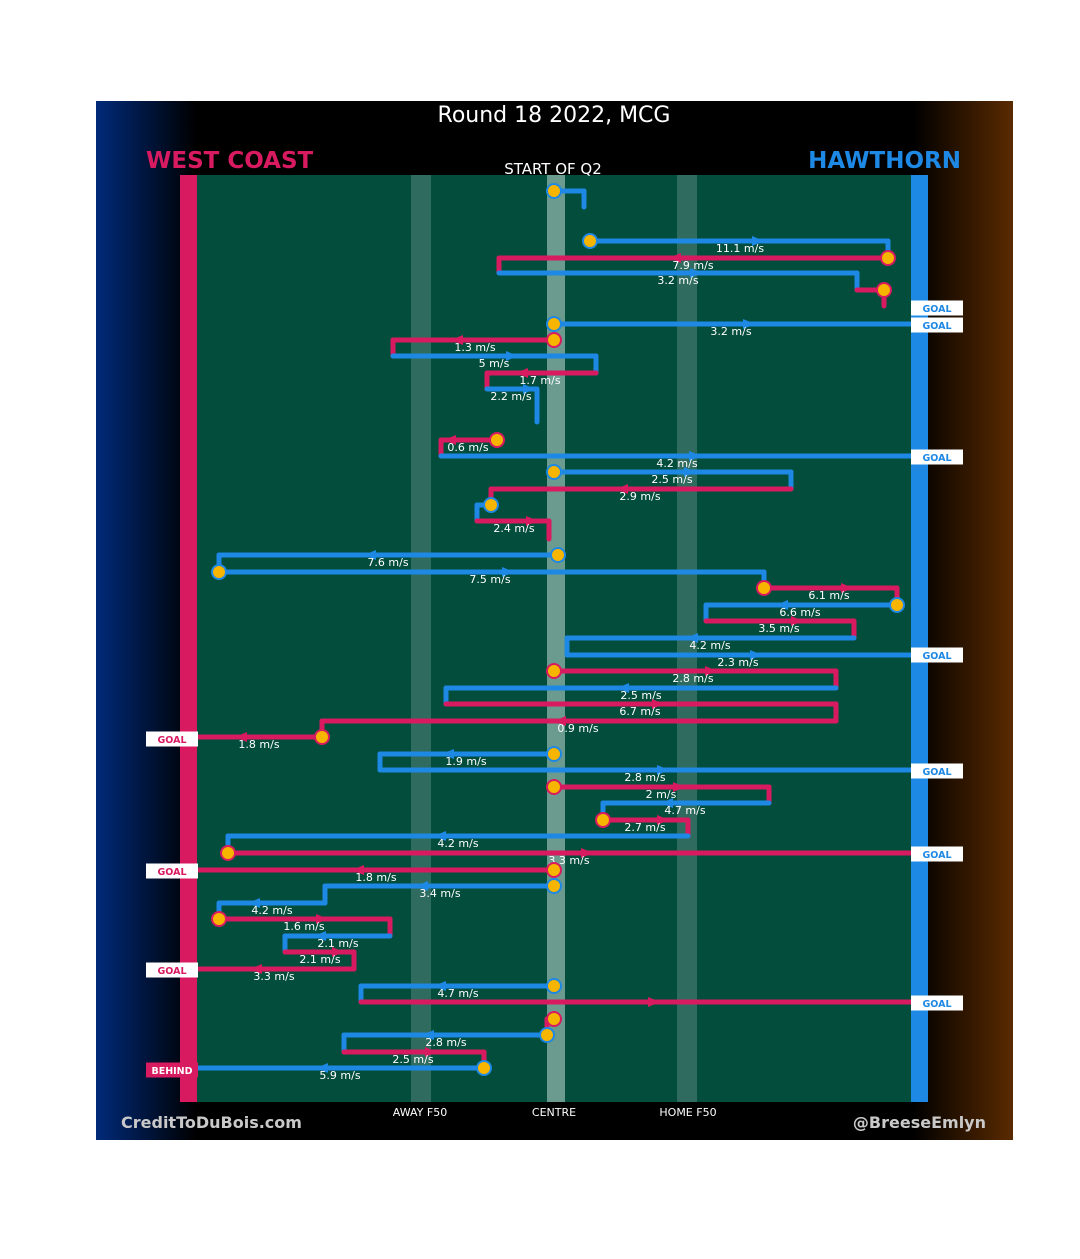  I want to click on speed-label: 2.7 m/s, so click(644, 827).